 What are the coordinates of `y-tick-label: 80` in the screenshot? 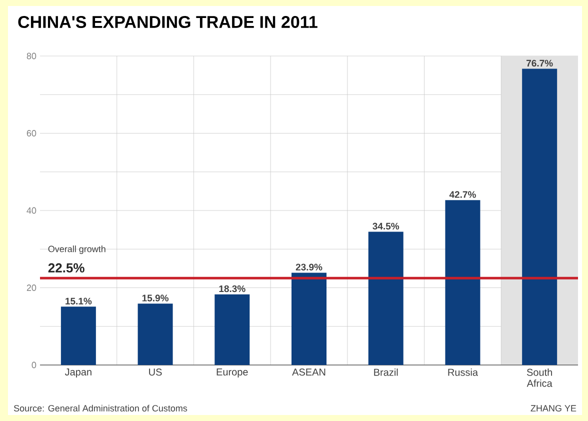 It's located at (31, 56).